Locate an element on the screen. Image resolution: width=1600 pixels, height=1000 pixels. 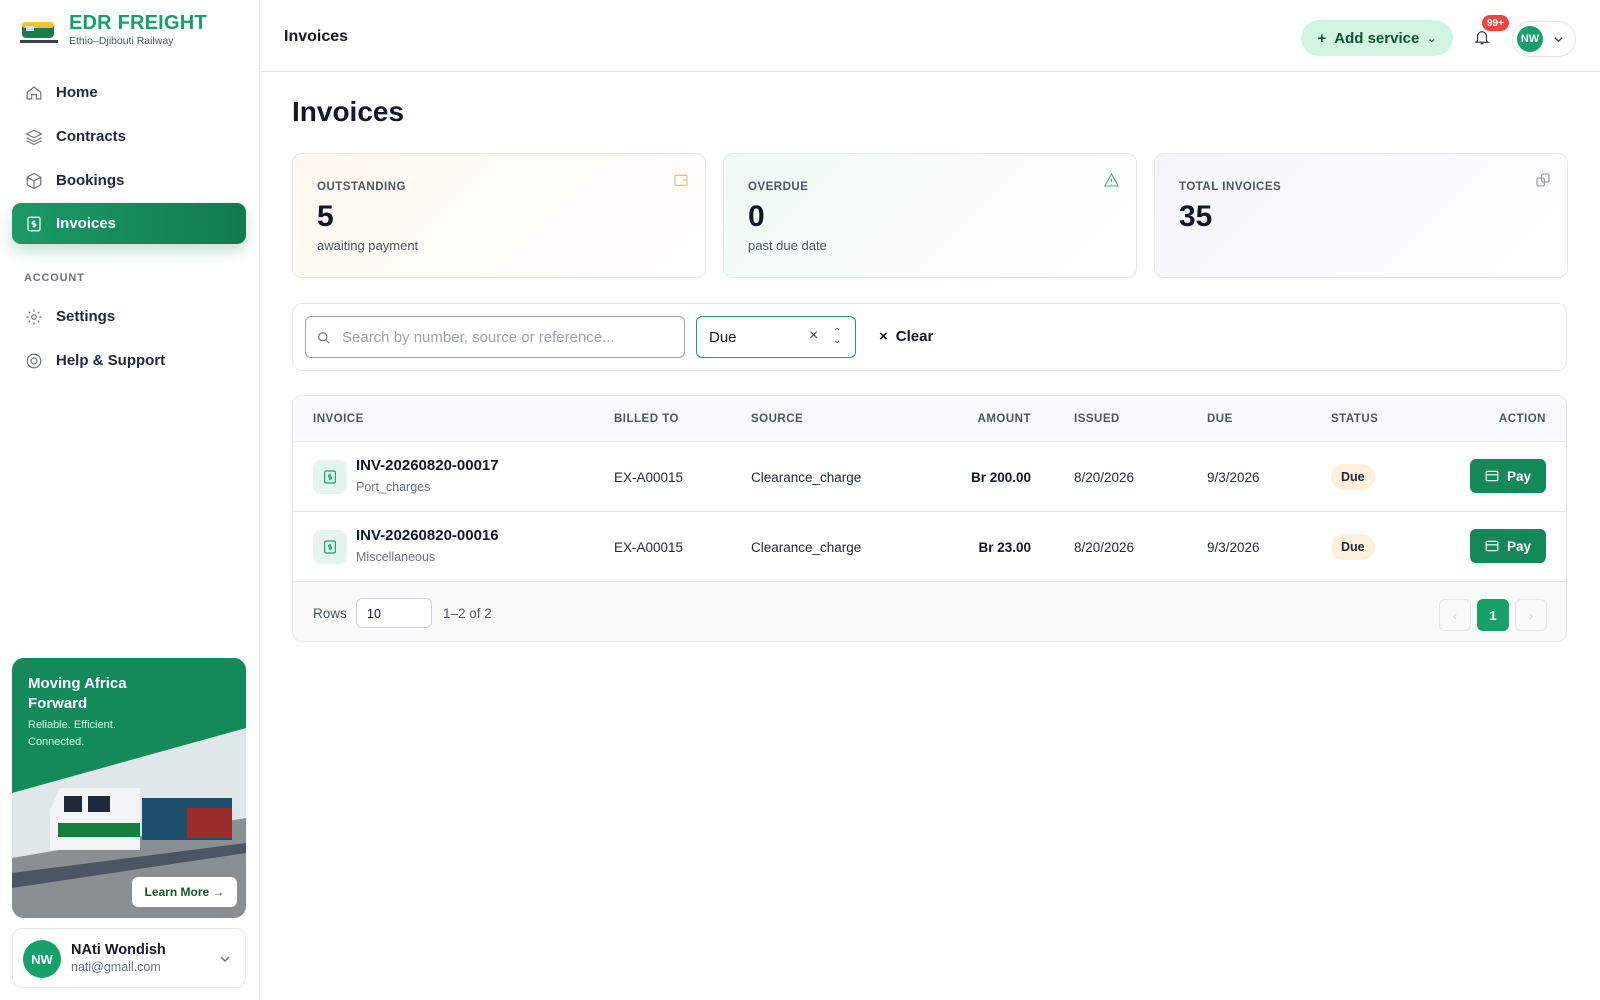
status-select: Due × ⌃ ⌄ is located at coordinates (776, 337).